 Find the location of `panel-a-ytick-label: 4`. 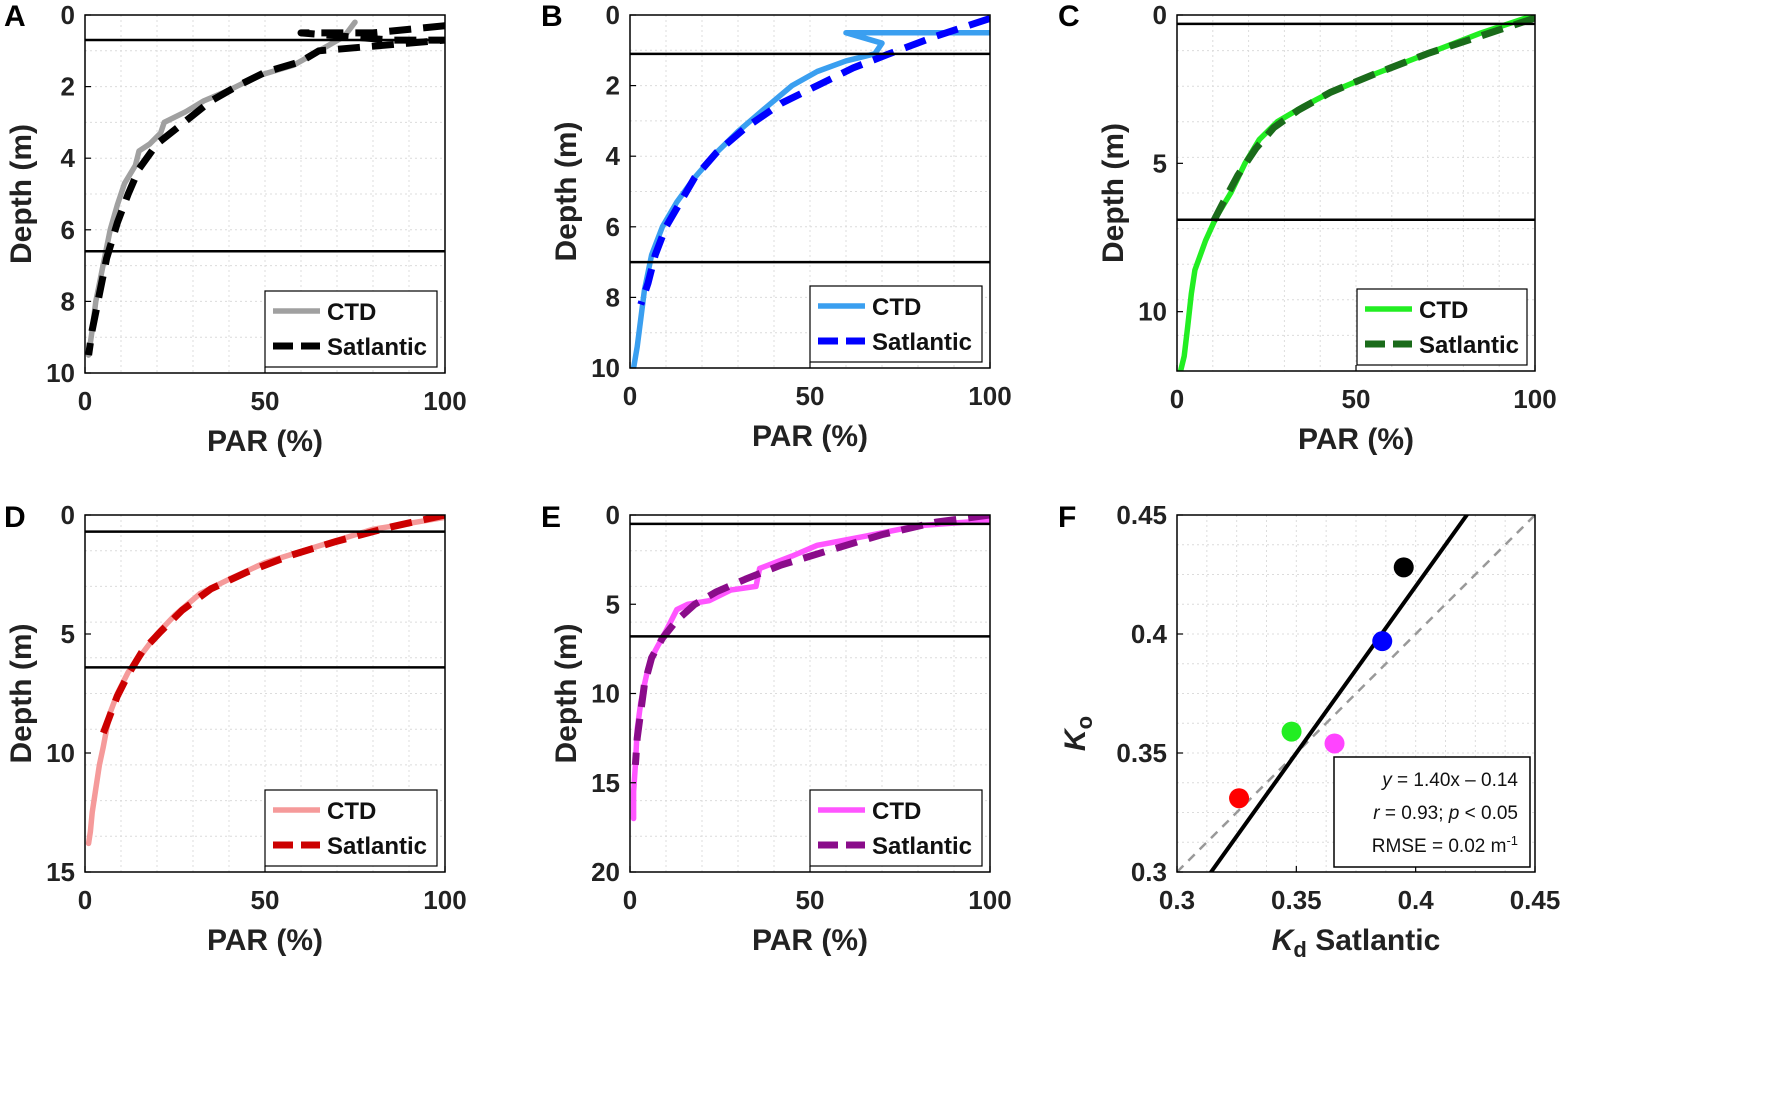

panel-a-ytick-label: 4 is located at coordinates (68, 158).